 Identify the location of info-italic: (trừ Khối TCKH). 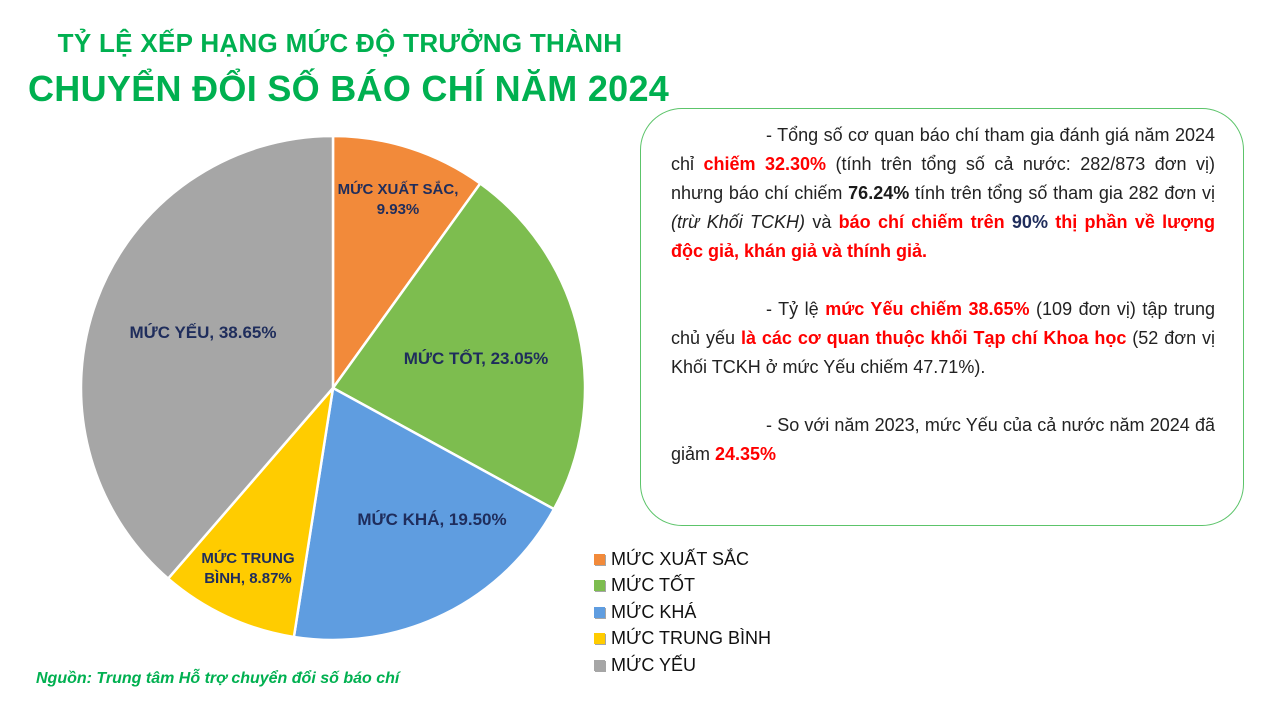
(738, 222).